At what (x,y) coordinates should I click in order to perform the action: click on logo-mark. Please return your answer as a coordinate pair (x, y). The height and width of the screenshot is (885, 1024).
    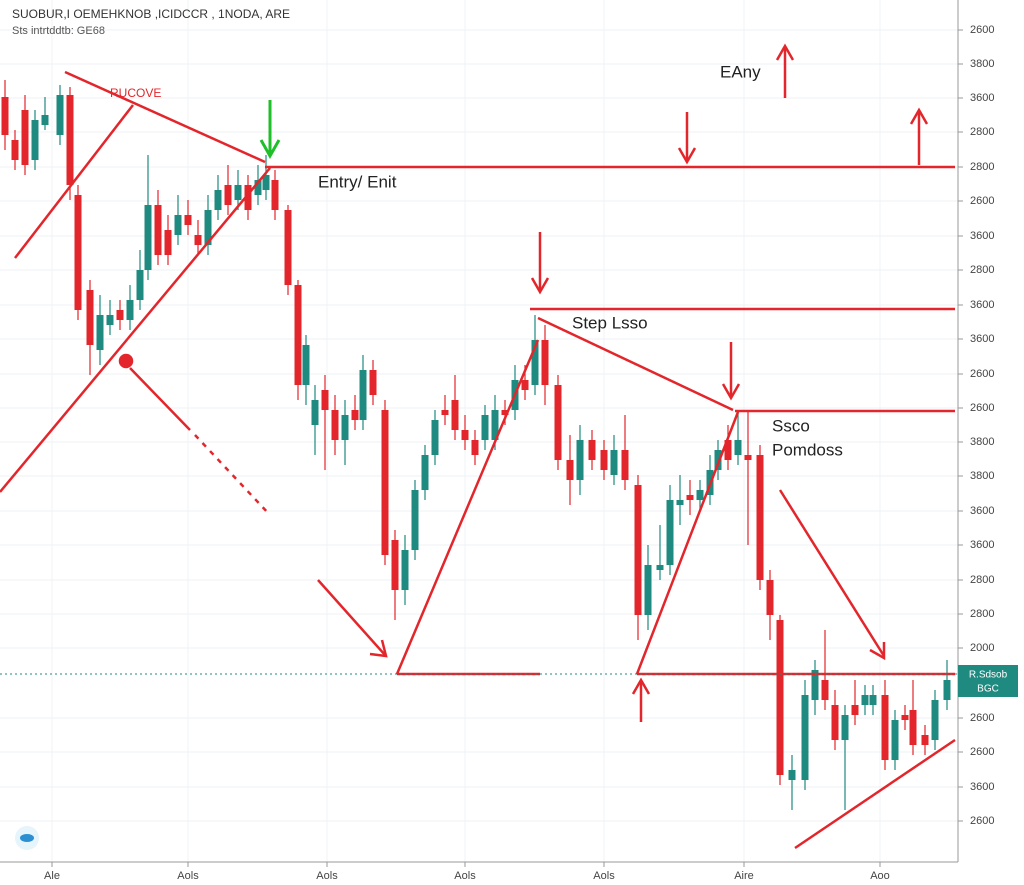
    Looking at the image, I should click on (27, 838).